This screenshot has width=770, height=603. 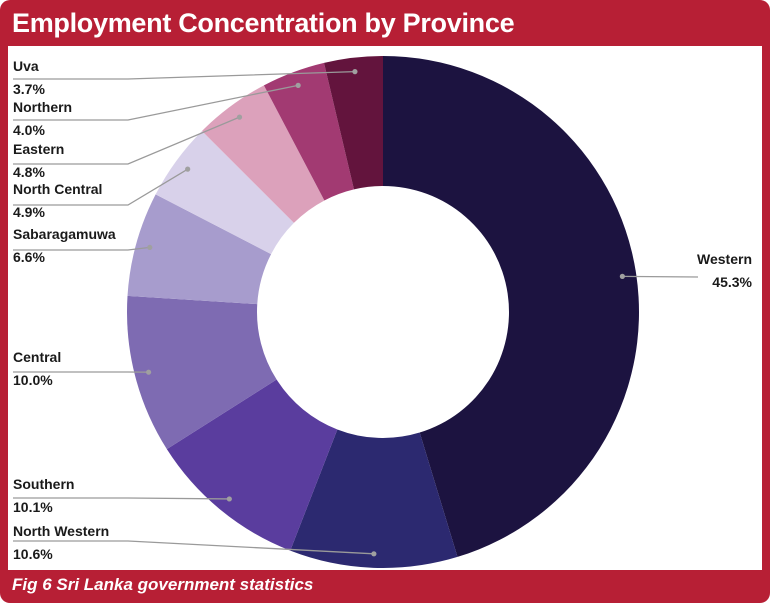 I want to click on slice-southern, so click(x=252, y=465).